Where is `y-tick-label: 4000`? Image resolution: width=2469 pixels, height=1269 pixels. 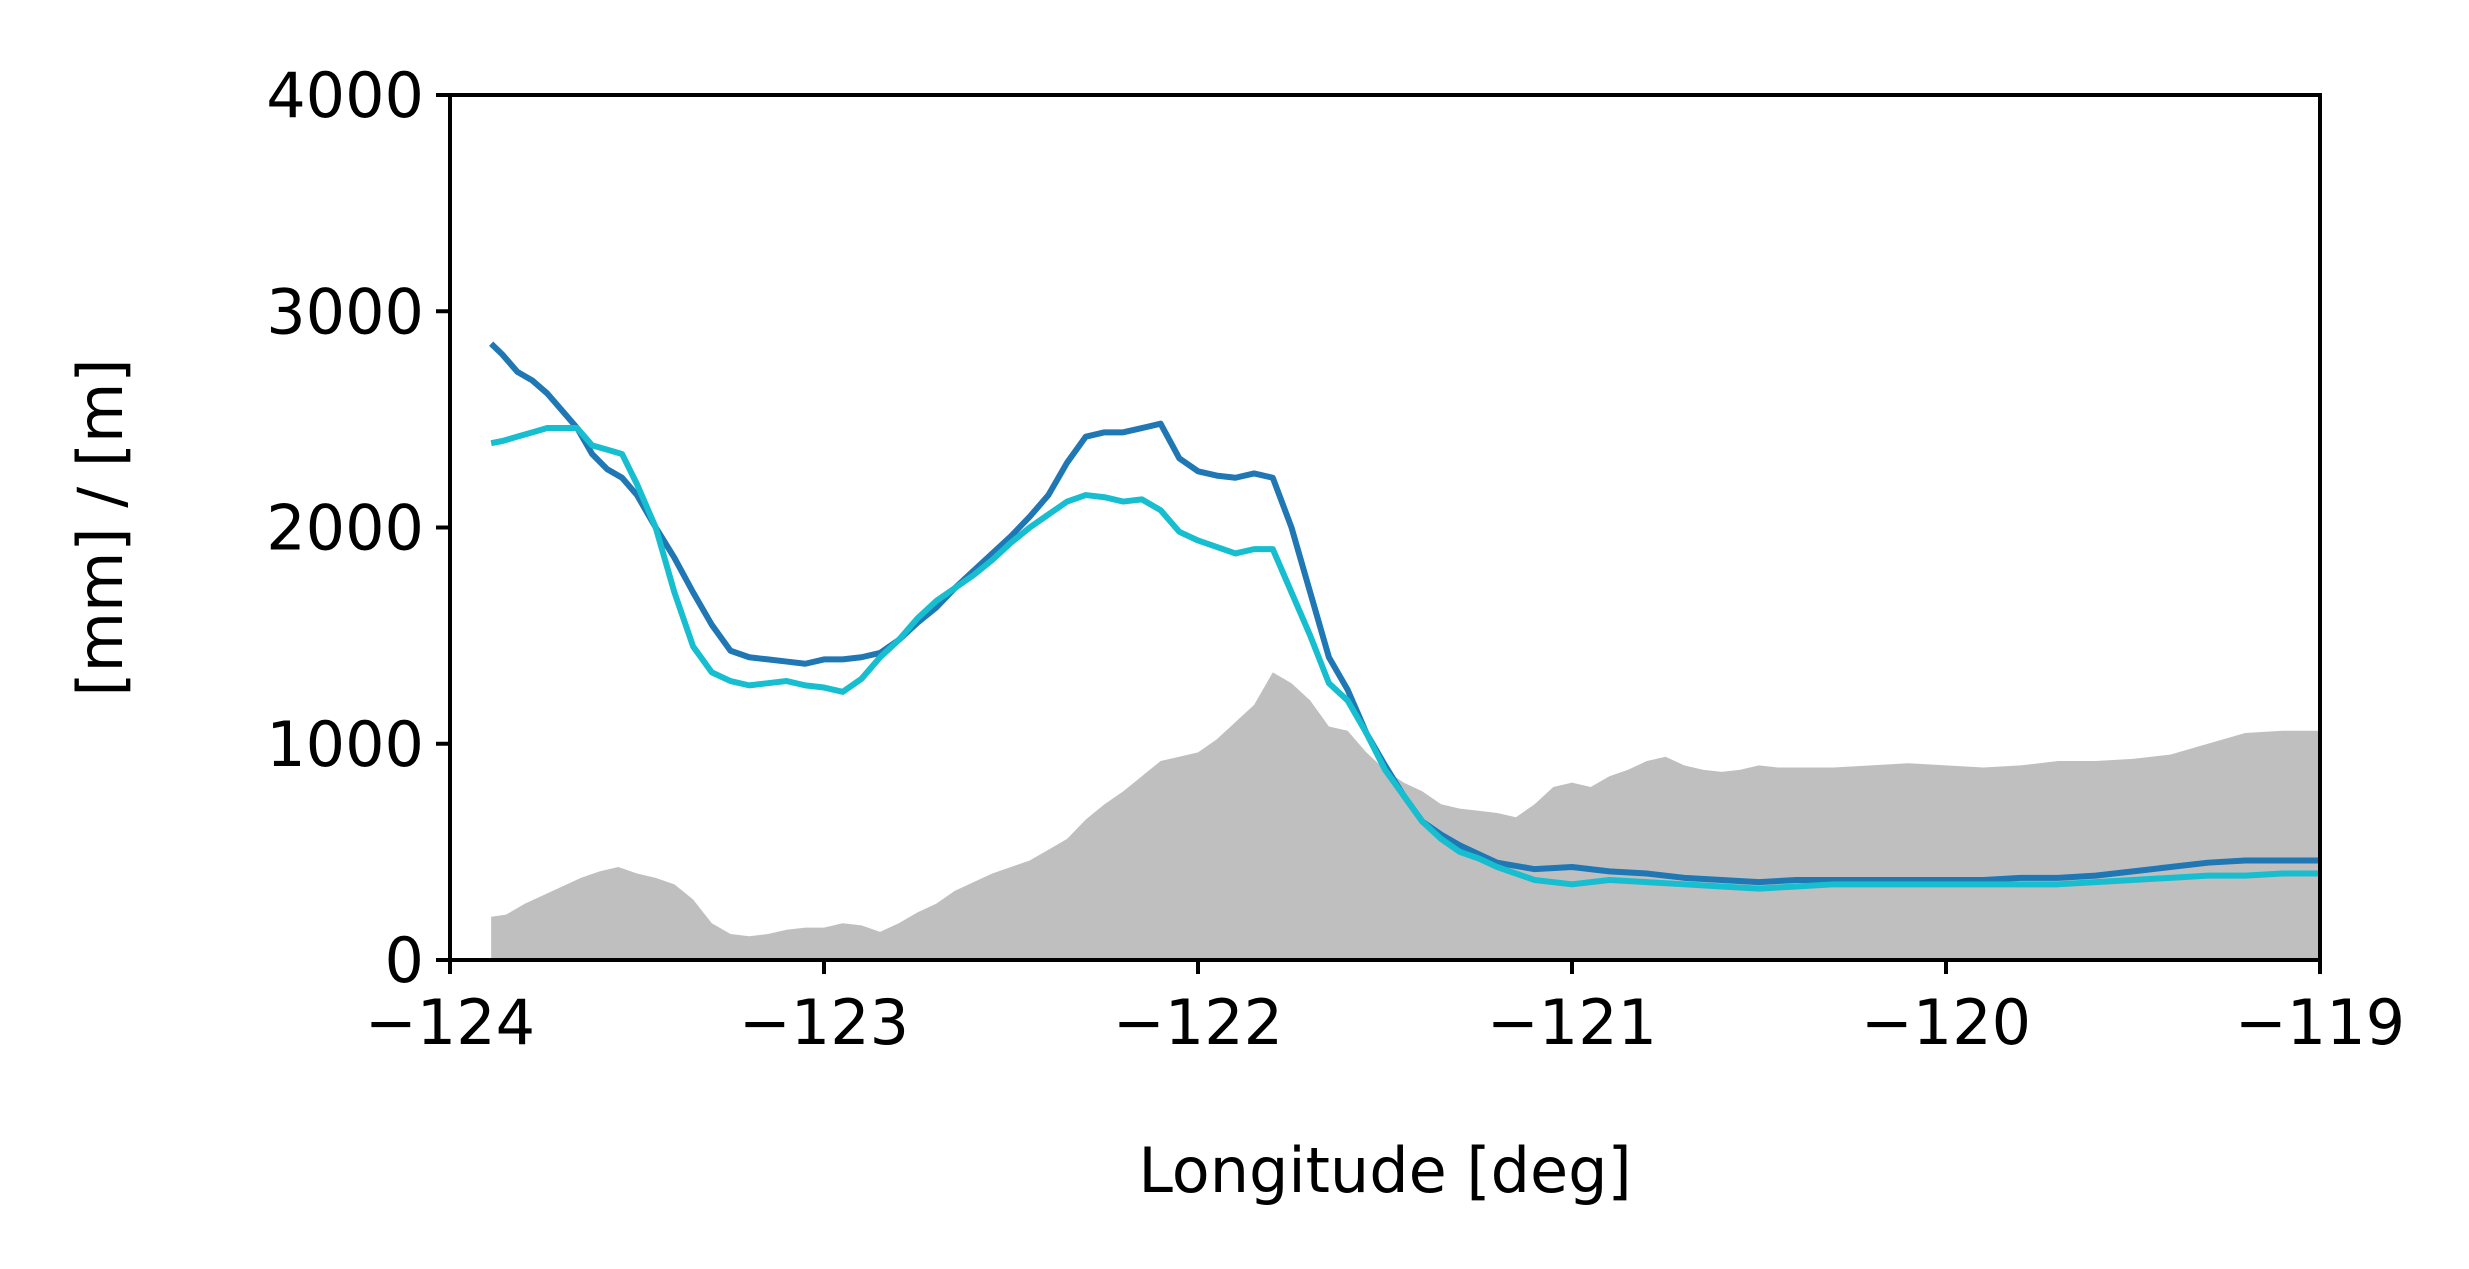
y-tick-label: 4000 is located at coordinates (345, 95).